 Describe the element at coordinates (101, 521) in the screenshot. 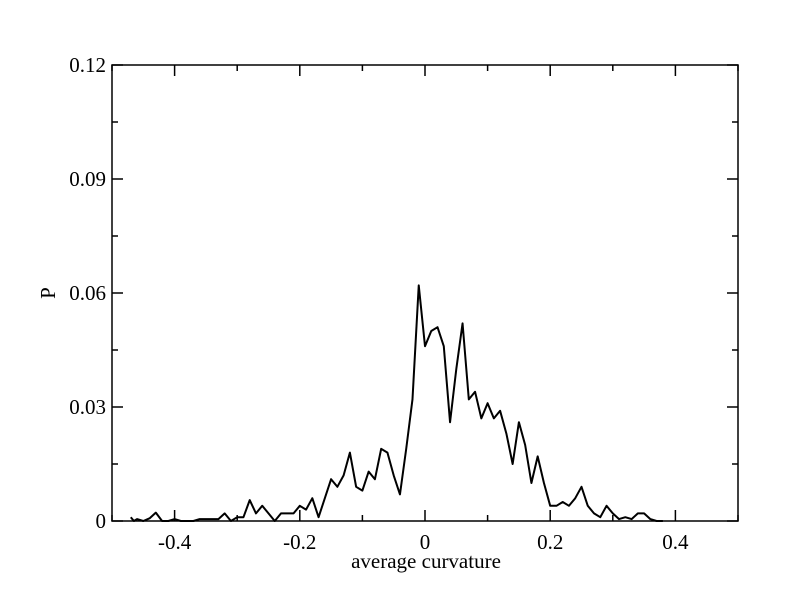

I see `y-tick-label: 0` at that location.